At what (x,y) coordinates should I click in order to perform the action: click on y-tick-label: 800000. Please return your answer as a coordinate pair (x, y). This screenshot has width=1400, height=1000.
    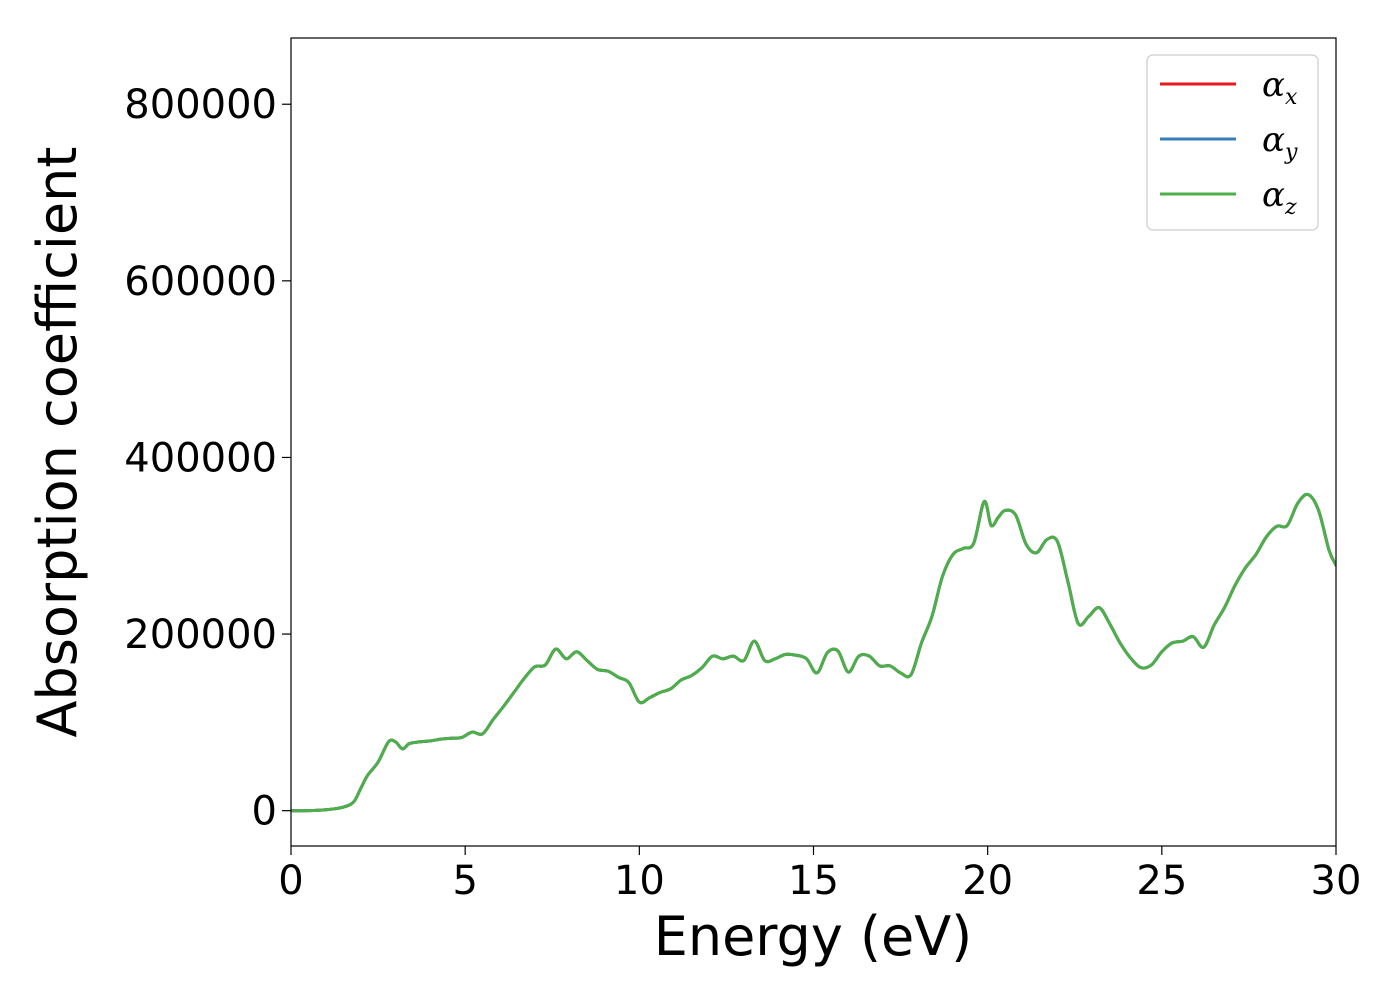
    Looking at the image, I should click on (200, 105).